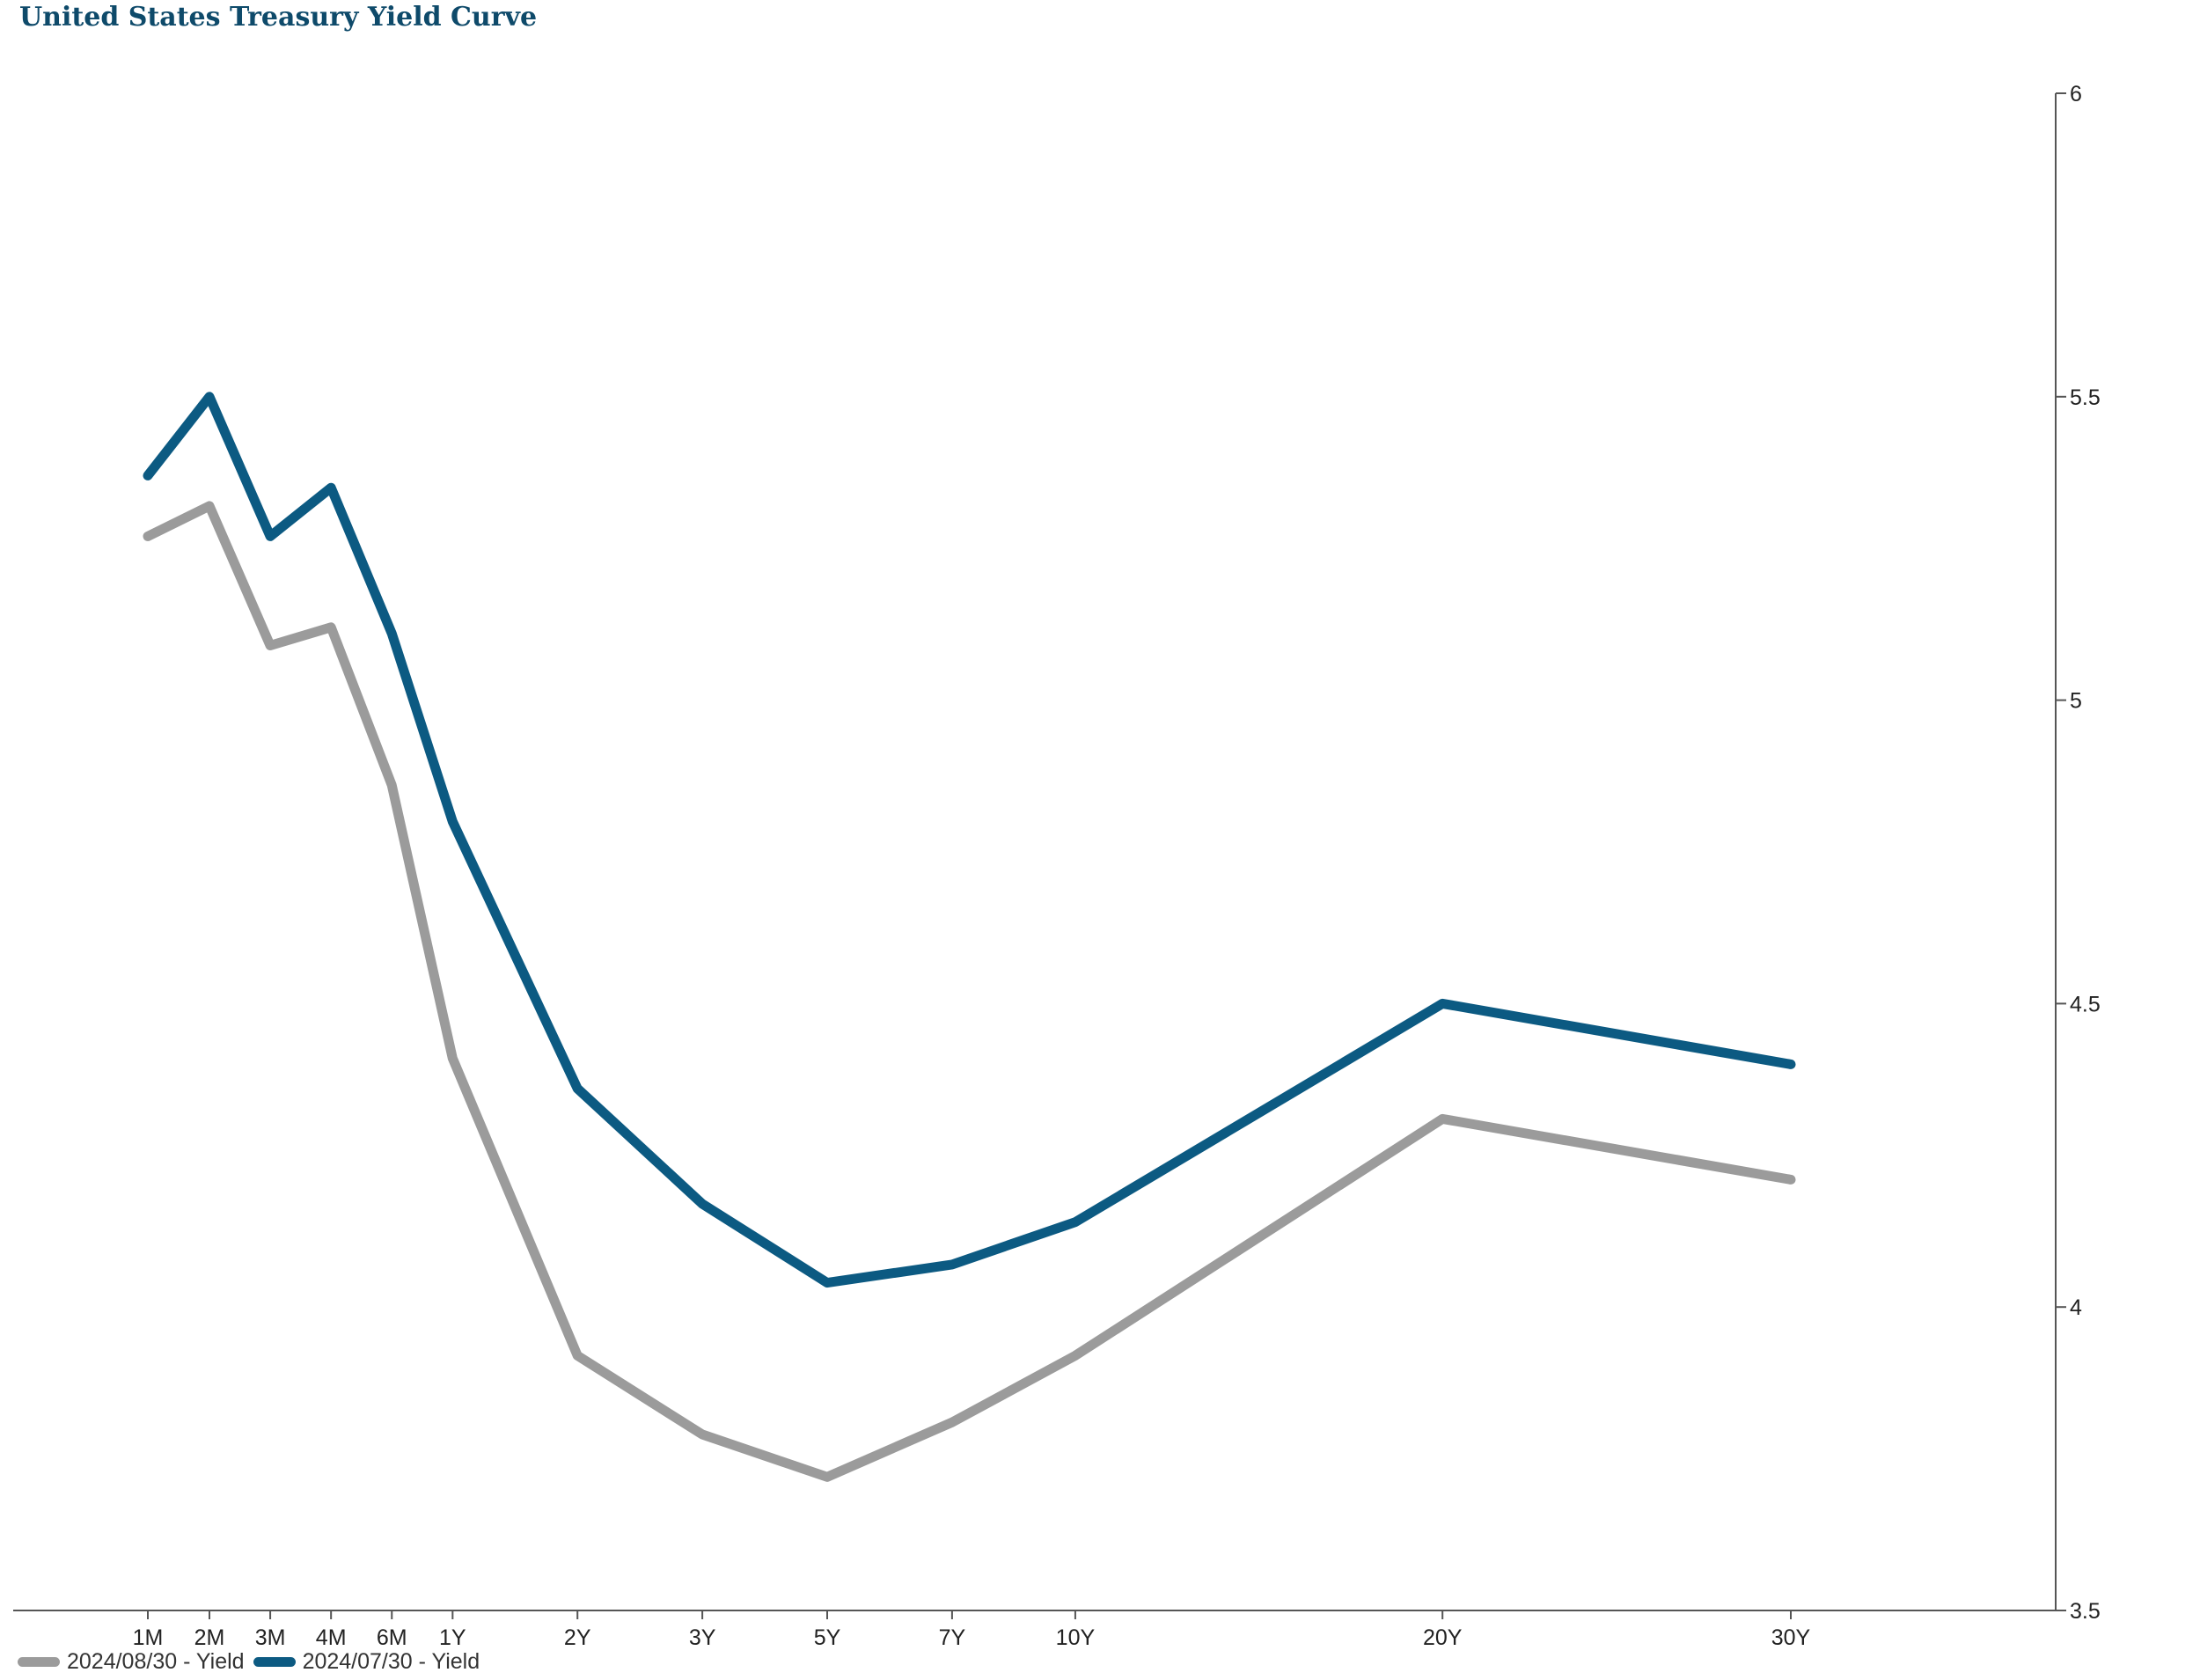  What do you see at coordinates (2076, 1307) in the screenshot?
I see `y-tick-label: 4` at bounding box center [2076, 1307].